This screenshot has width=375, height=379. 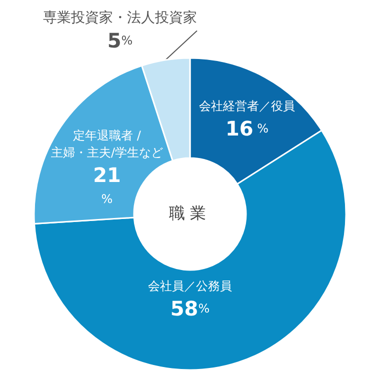 I want to click on data-label: 16 %, so click(x=247, y=128).